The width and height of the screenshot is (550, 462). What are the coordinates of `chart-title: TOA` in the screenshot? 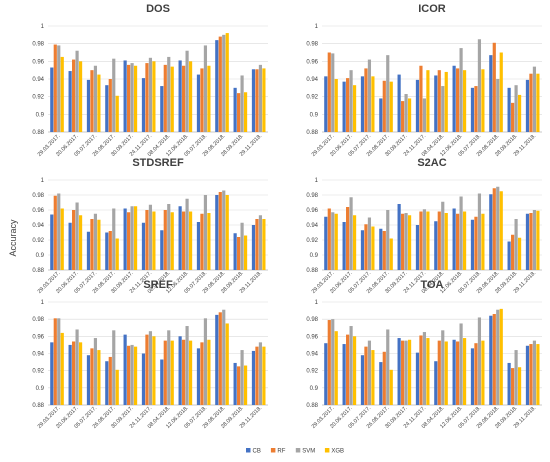 It's located at (431, 285).